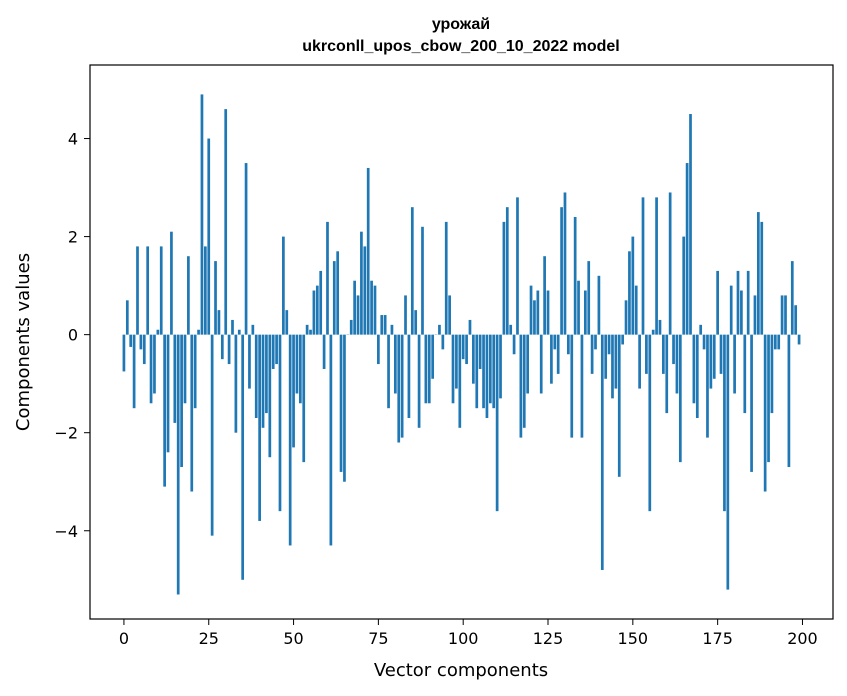 The image size is (847, 696). I want to click on y-tick-label: −2, so click(66, 433).